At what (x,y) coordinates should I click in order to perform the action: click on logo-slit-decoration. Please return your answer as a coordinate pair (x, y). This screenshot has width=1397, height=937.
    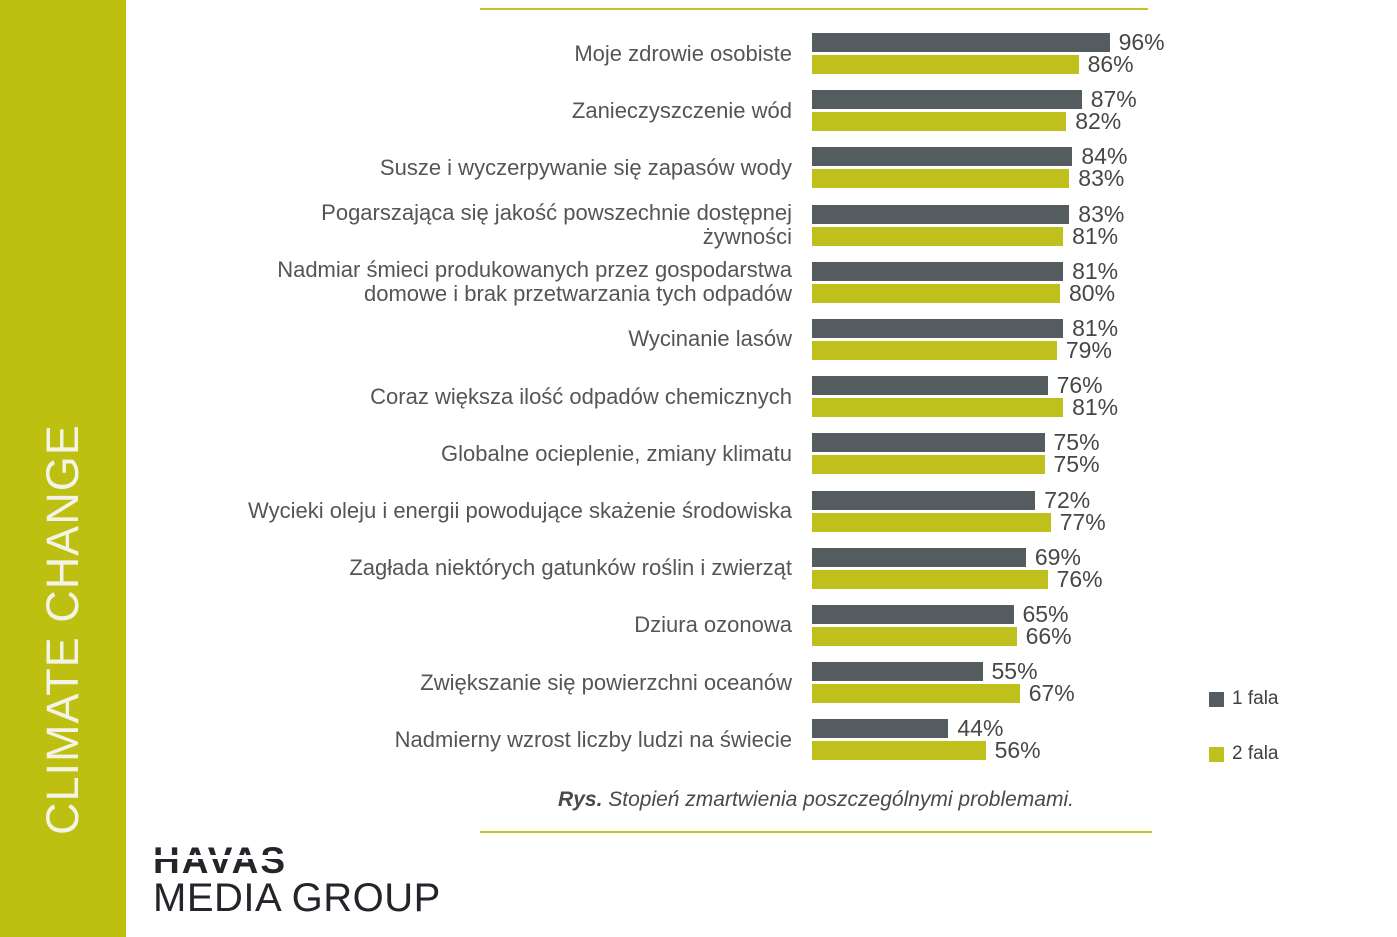
    Looking at the image, I should click on (220, 857).